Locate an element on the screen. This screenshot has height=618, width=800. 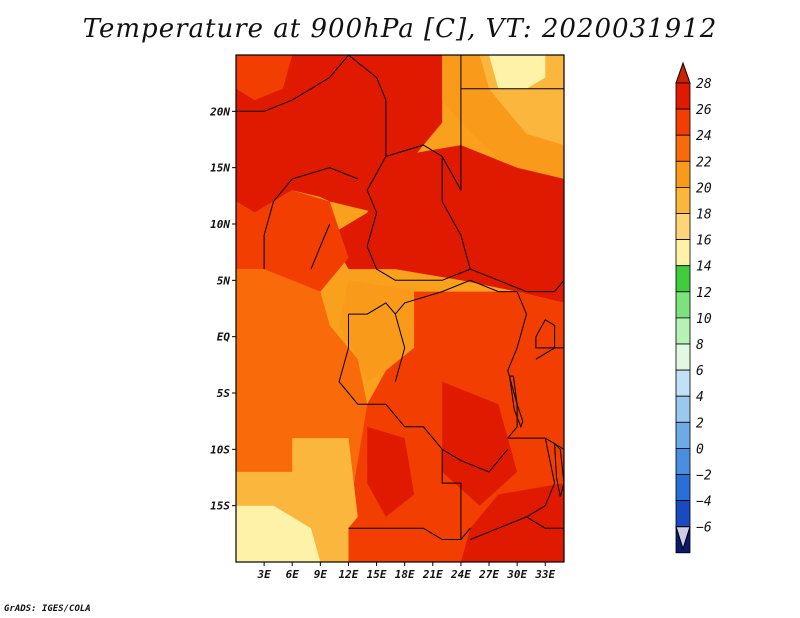
lon-tick-label: 9E is located at coordinates (321, 574).